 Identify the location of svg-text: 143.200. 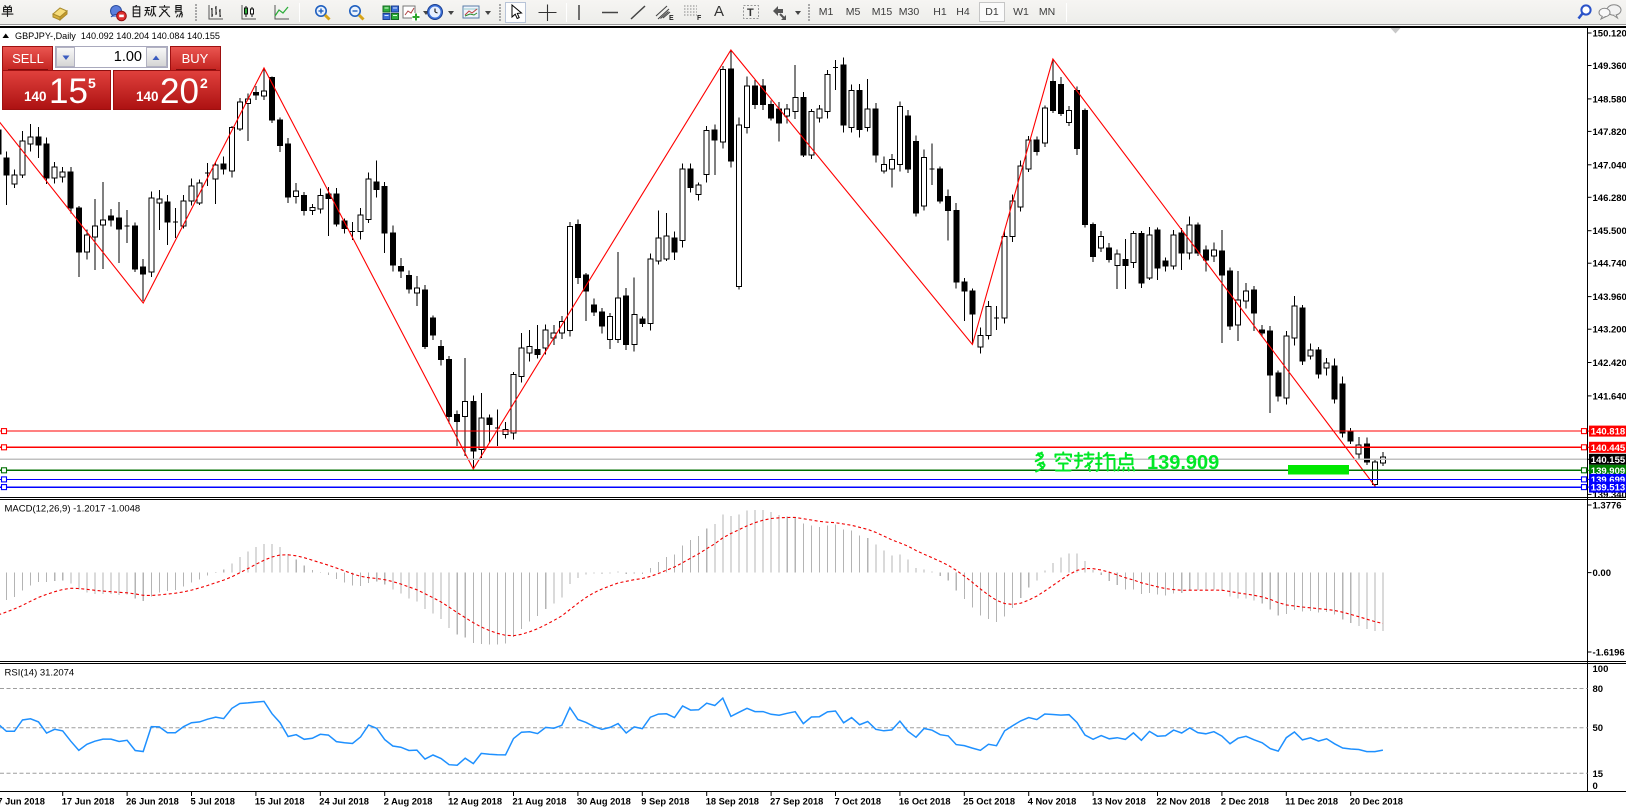
(1609, 330).